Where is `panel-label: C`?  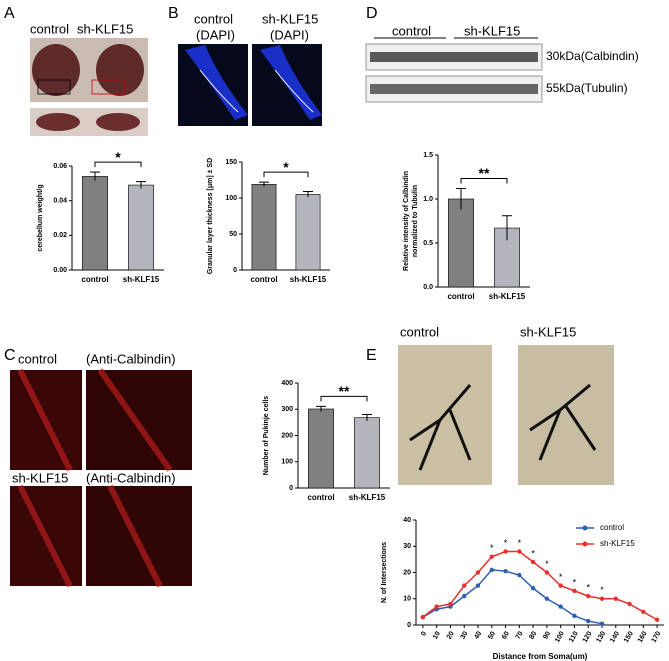 panel-label: C is located at coordinates (10, 355).